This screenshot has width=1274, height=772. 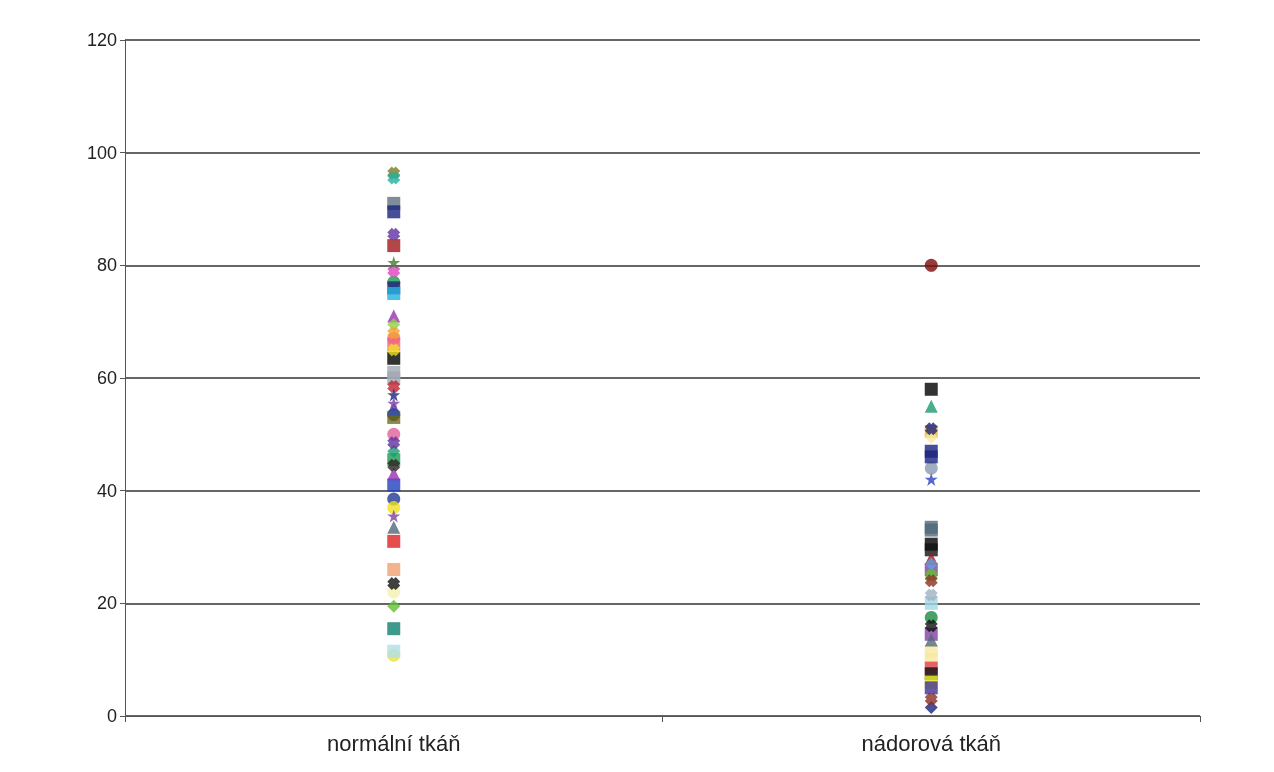 What do you see at coordinates (101, 40) in the screenshot?
I see `y-tick-label: 120` at bounding box center [101, 40].